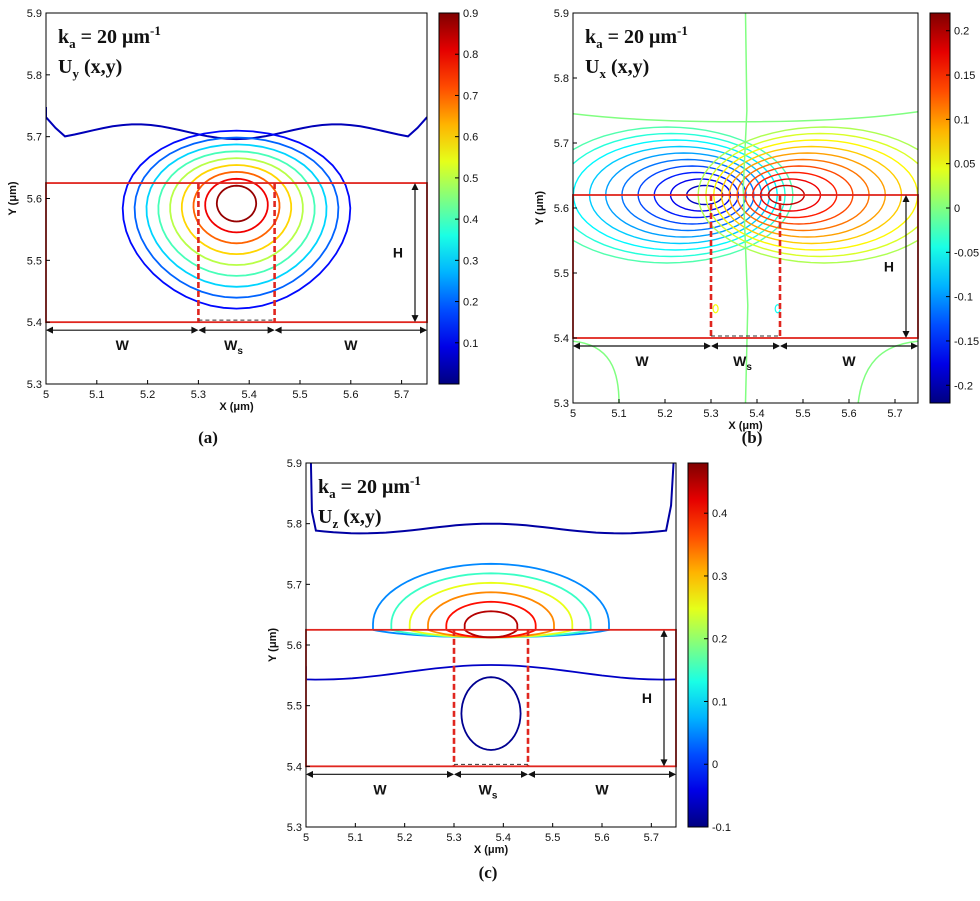  I want to click on y-axis-label: Y (μm), so click(273, 645).